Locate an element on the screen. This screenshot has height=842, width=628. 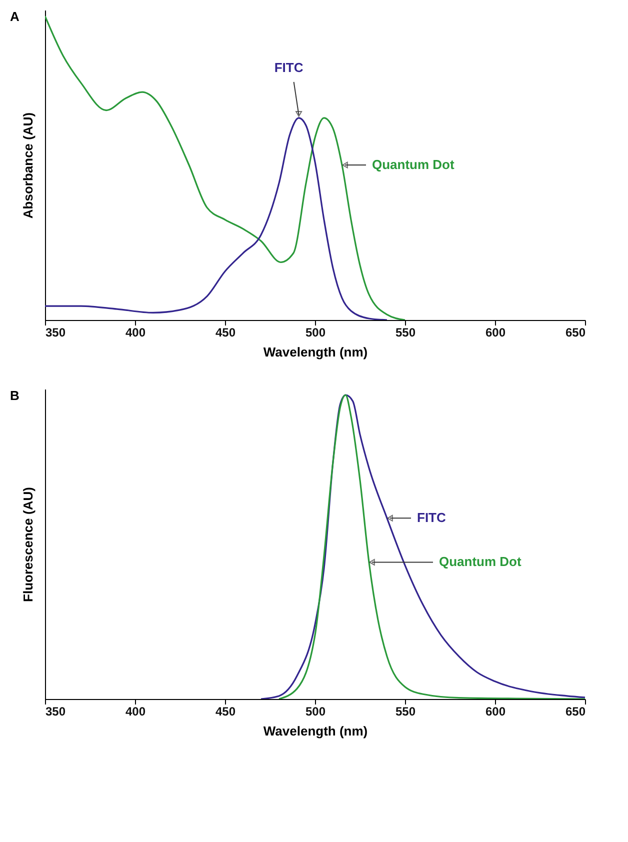
series-label: FITC is located at coordinates (431, 518).